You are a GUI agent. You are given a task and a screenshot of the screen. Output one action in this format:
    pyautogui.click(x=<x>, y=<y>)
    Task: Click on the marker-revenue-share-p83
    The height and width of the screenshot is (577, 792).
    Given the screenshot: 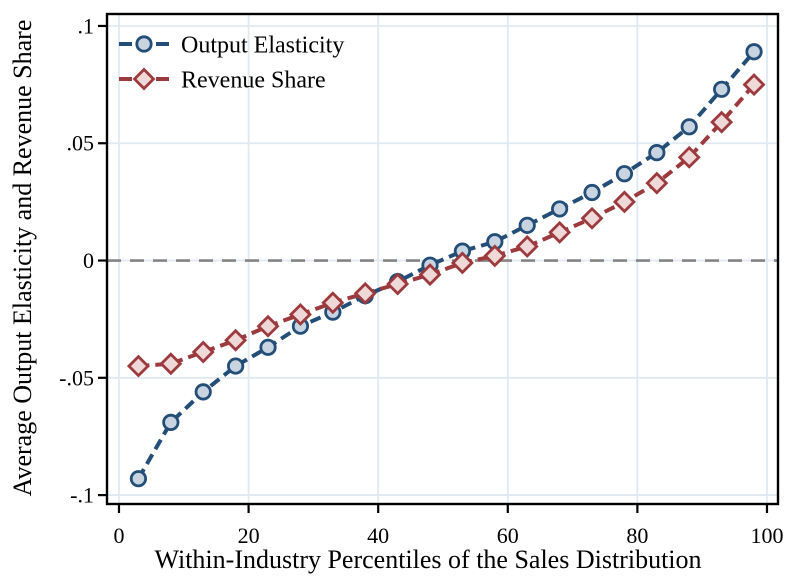 What is the action you would take?
    pyautogui.click(x=657, y=183)
    